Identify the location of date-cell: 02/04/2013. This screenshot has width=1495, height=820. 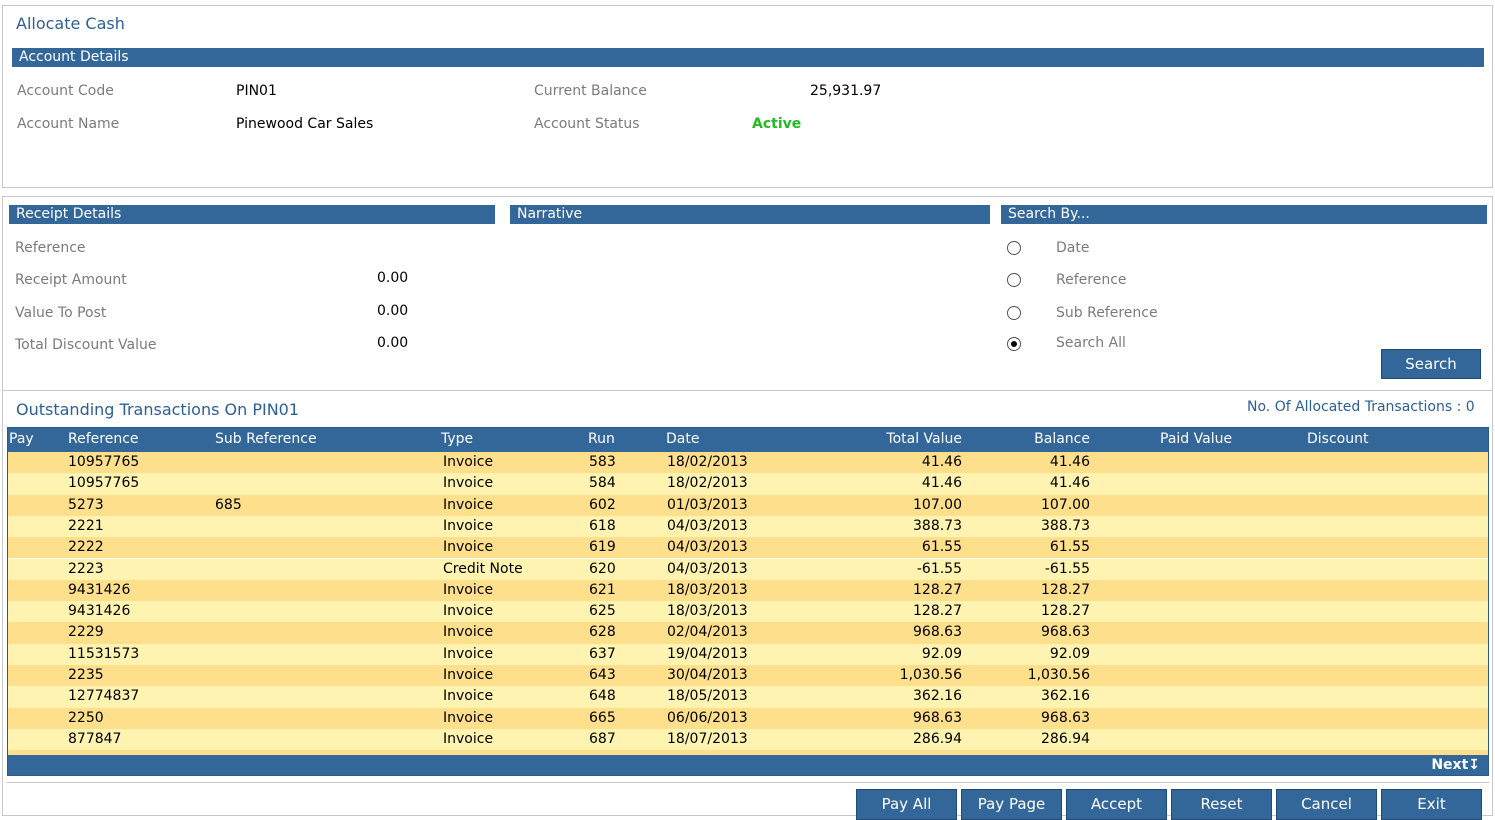
(707, 632).